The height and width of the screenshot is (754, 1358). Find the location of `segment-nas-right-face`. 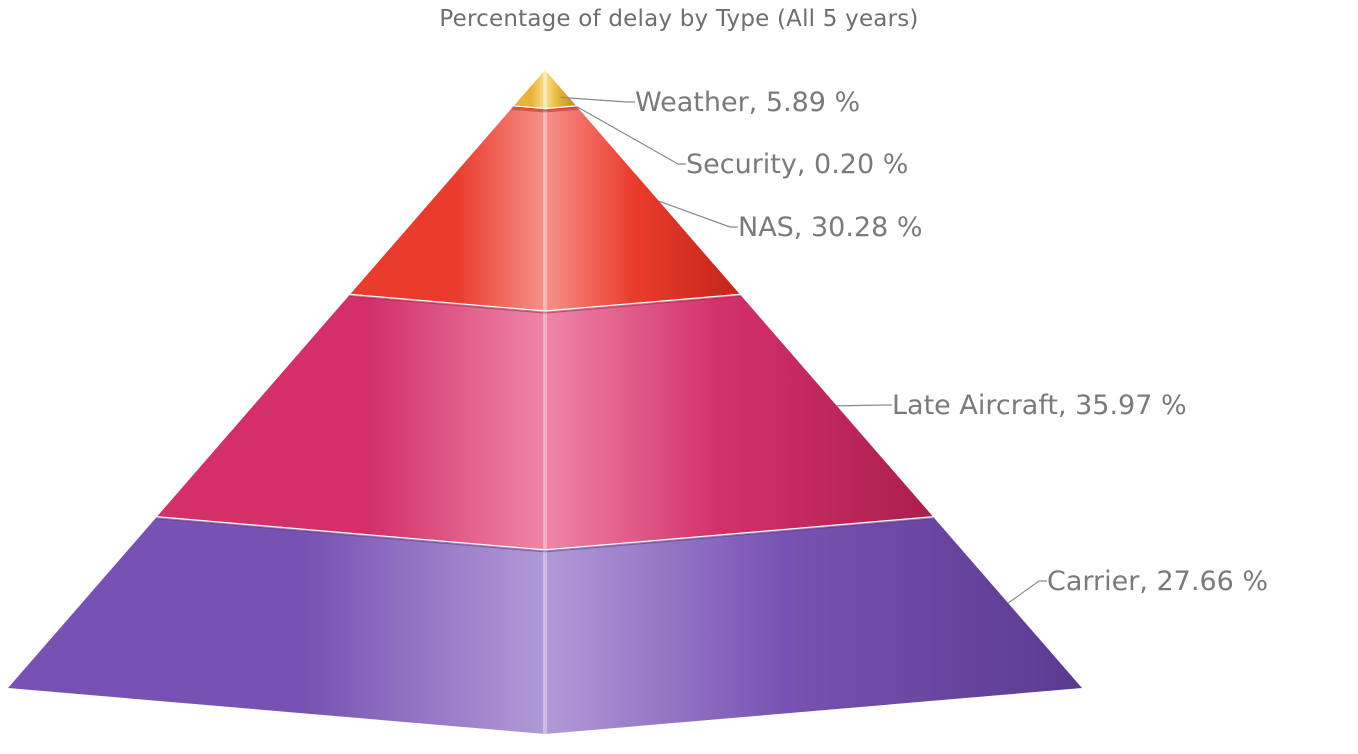

segment-nas-right-face is located at coordinates (642, 209).